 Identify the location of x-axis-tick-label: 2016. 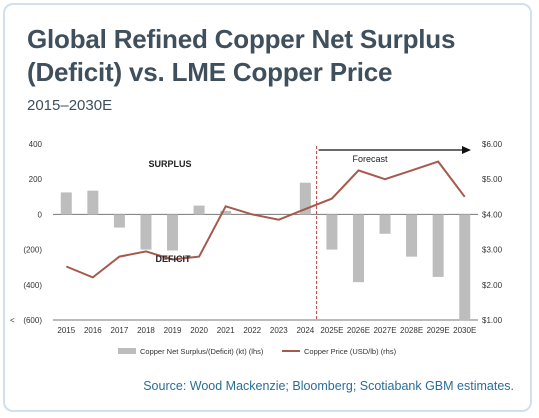
(93, 330).